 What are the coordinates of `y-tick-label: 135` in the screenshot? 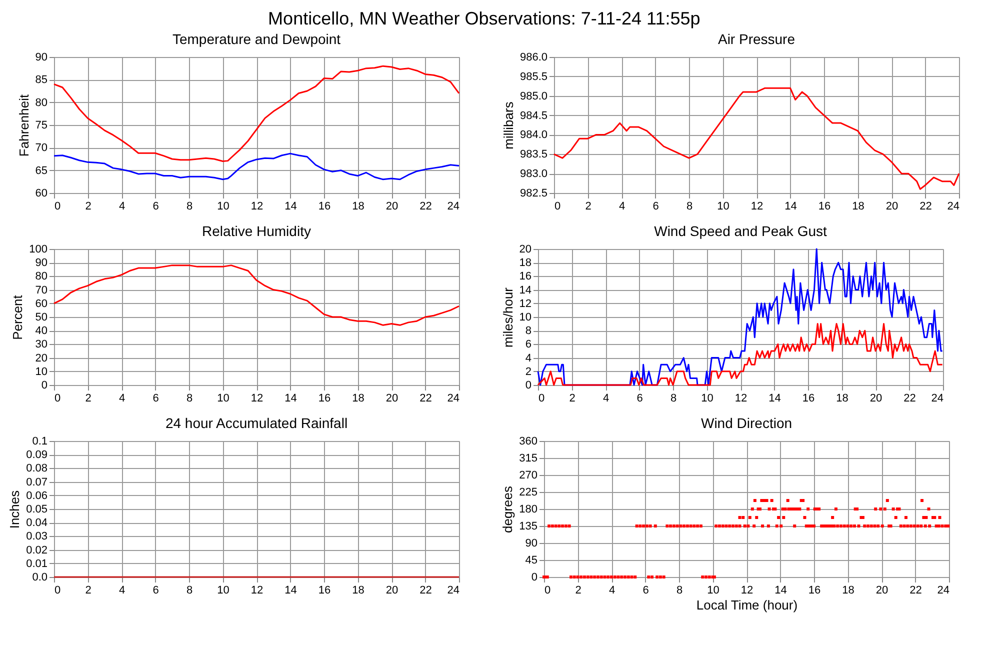 It's located at (528, 526).